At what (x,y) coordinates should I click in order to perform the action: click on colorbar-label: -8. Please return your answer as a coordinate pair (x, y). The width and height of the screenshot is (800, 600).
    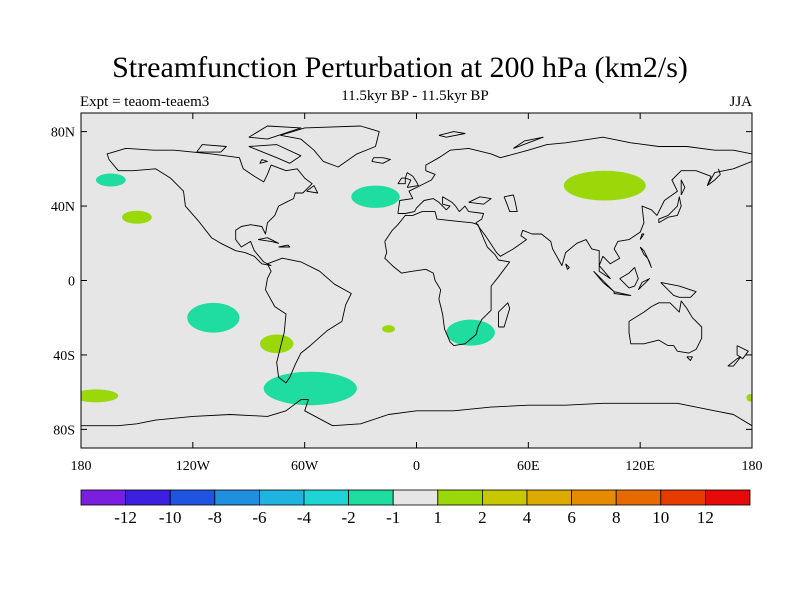
    Looking at the image, I should click on (215, 517).